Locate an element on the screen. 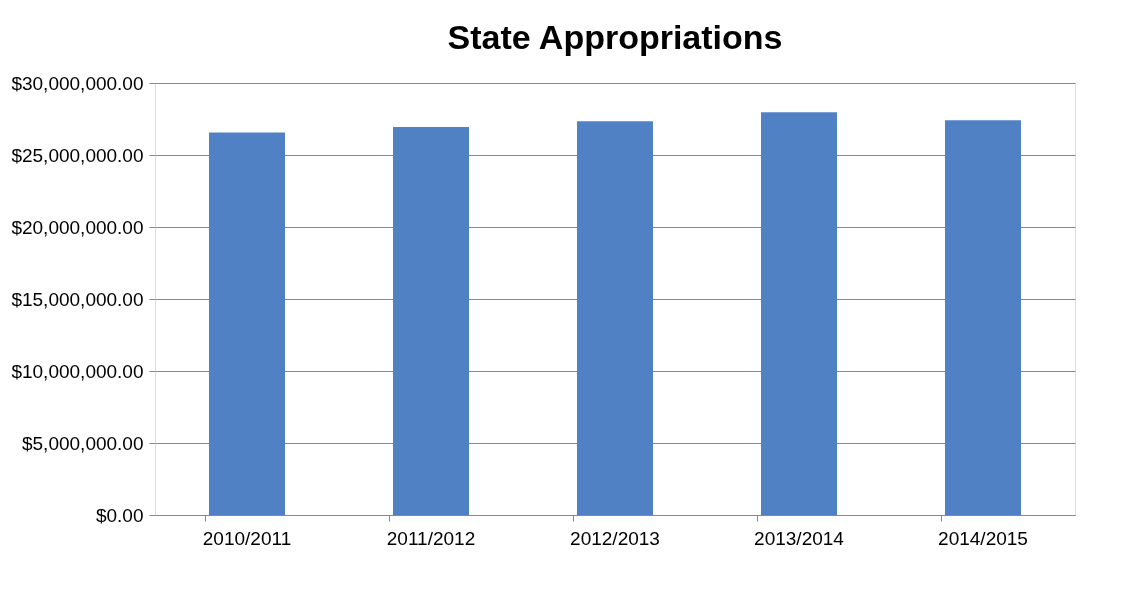 Image resolution: width=1145 pixels, height=610 pixels. y-tick-label: $0.00 is located at coordinates (119, 515).